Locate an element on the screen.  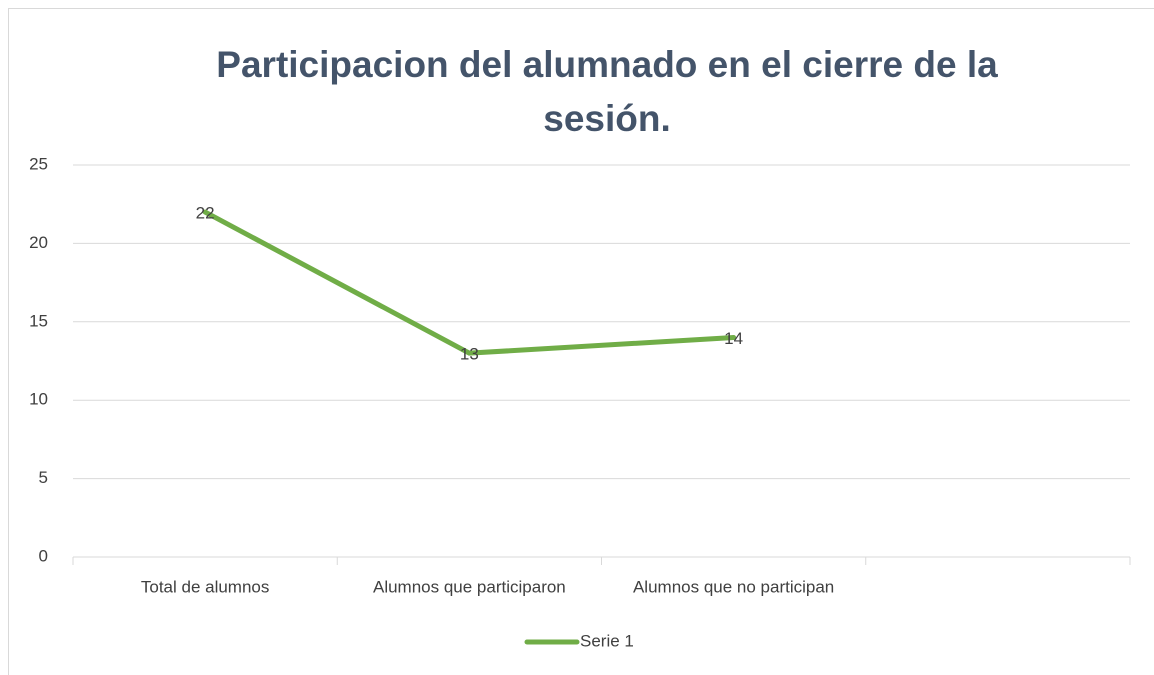
y-tick-label: 5 is located at coordinates (43, 477).